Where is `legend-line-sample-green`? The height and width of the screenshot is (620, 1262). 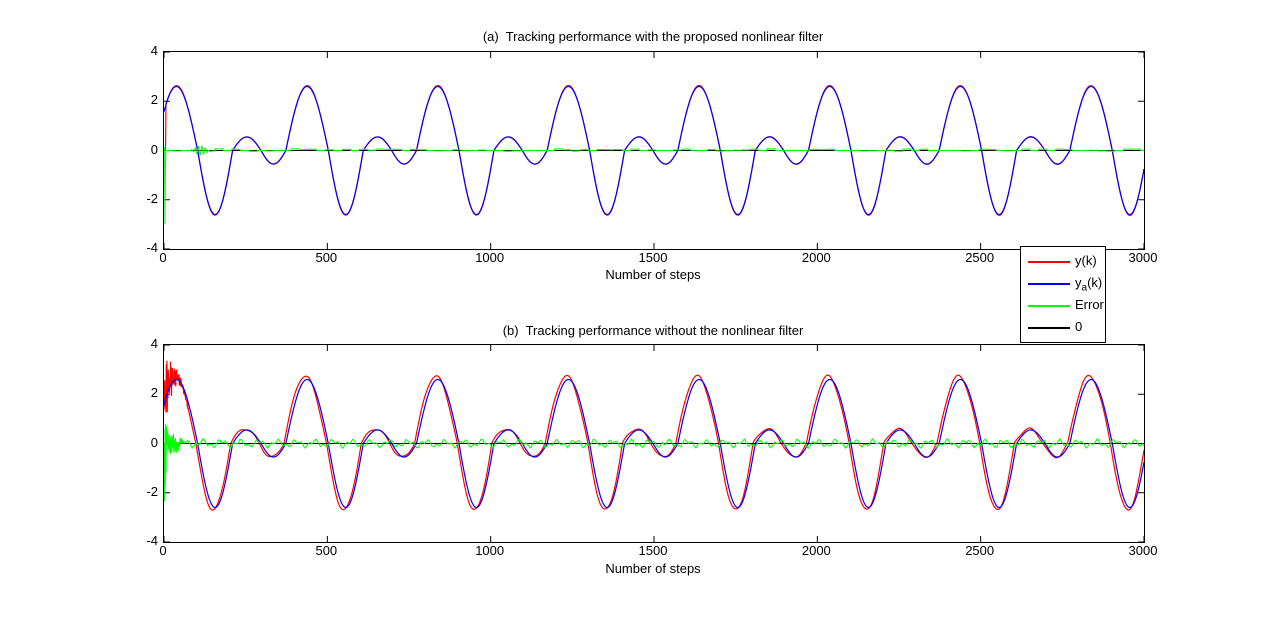 legend-line-sample-green is located at coordinates (1049, 306).